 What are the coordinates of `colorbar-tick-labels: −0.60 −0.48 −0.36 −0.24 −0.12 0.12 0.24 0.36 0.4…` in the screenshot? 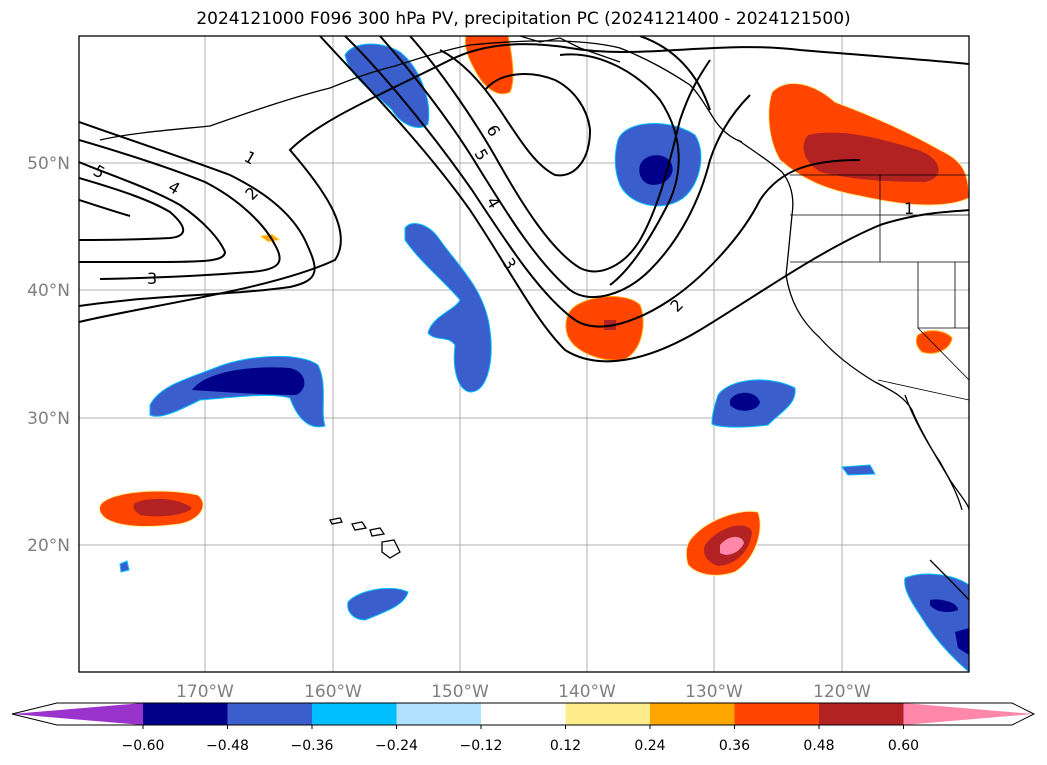 It's located at (520, 739).